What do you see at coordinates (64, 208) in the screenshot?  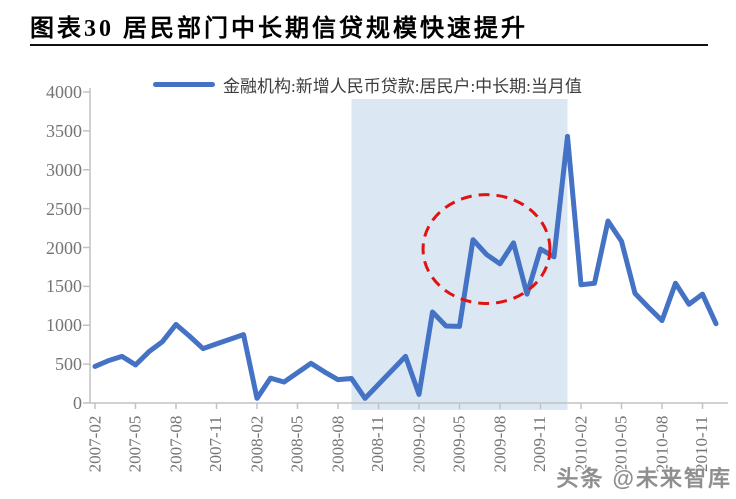 I see `y-tick-label: 2500` at bounding box center [64, 208].